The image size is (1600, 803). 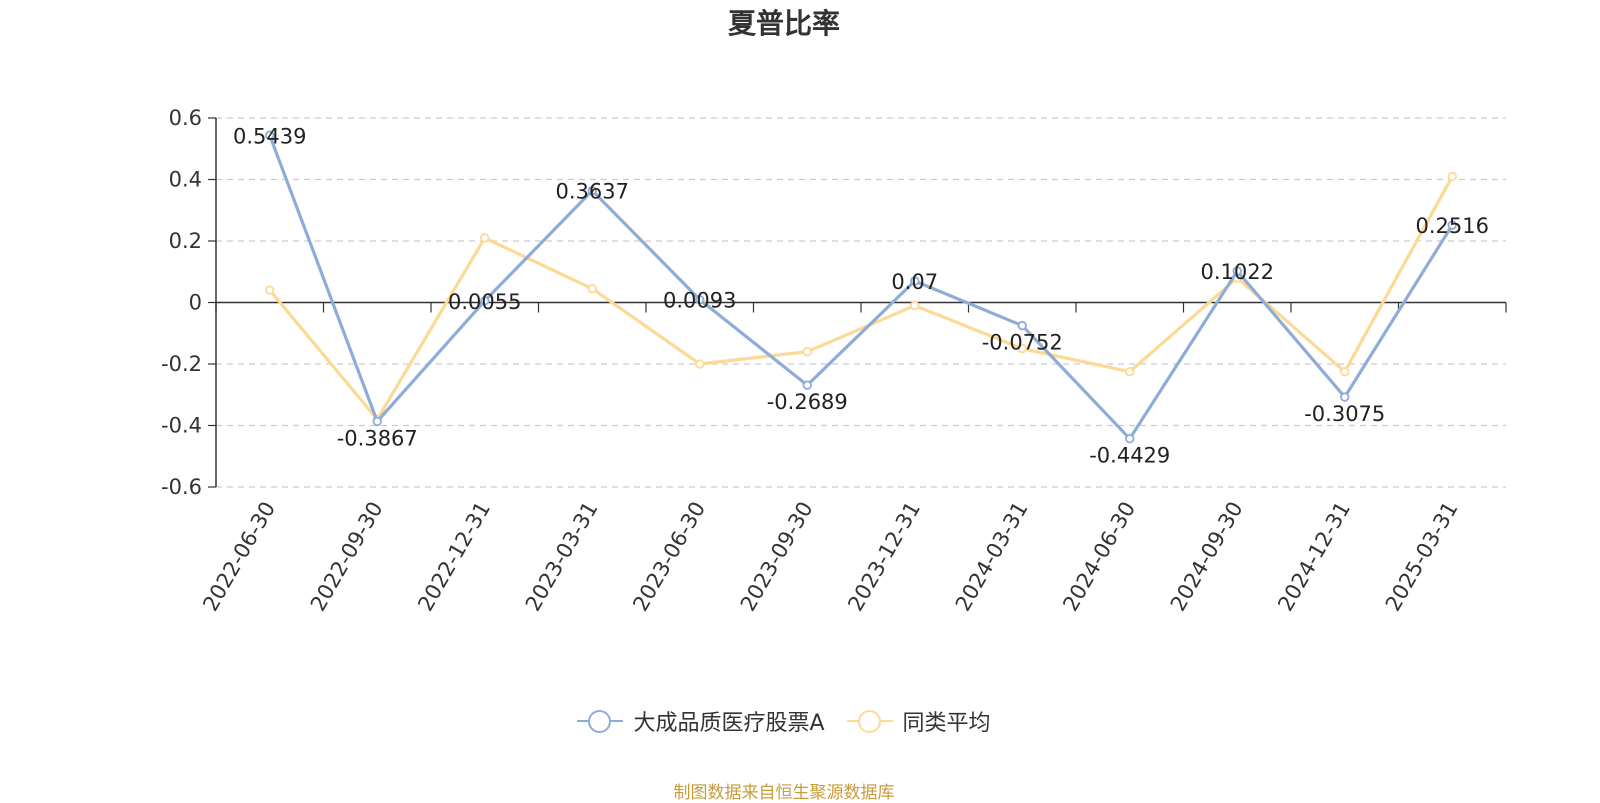 What do you see at coordinates (884, 557) in the screenshot?
I see `x-tick-label: 2023-12-31` at bounding box center [884, 557].